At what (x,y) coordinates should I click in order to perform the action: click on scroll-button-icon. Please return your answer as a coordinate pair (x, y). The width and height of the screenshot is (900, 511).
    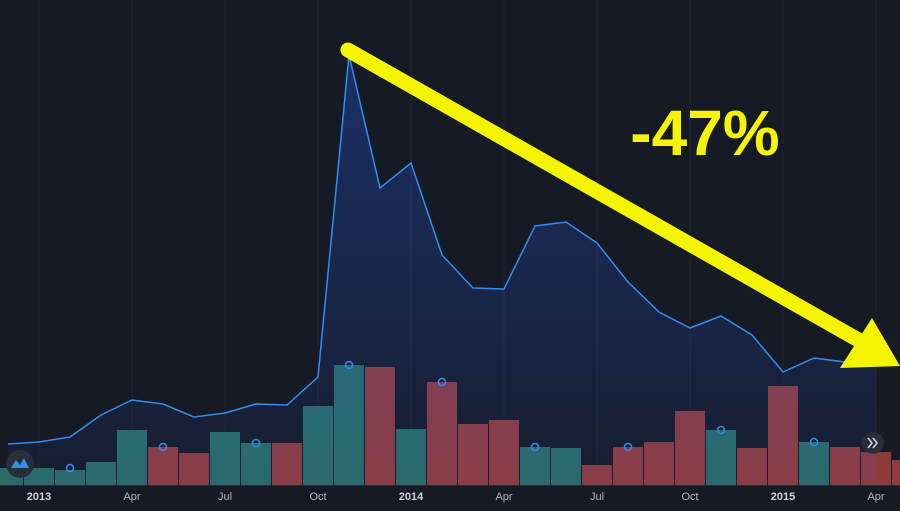
    Looking at the image, I should click on (873, 443).